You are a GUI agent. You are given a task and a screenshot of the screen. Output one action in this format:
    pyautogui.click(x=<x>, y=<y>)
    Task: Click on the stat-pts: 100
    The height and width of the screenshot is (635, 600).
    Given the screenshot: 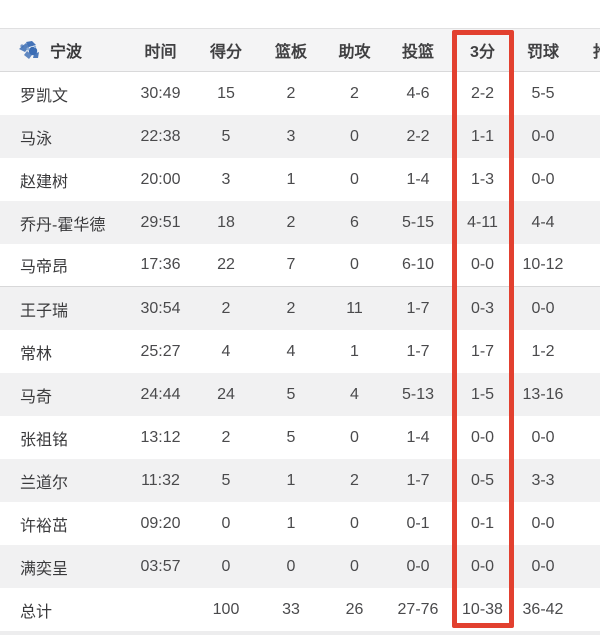 What is the action you would take?
    pyautogui.click(x=226, y=609)
    